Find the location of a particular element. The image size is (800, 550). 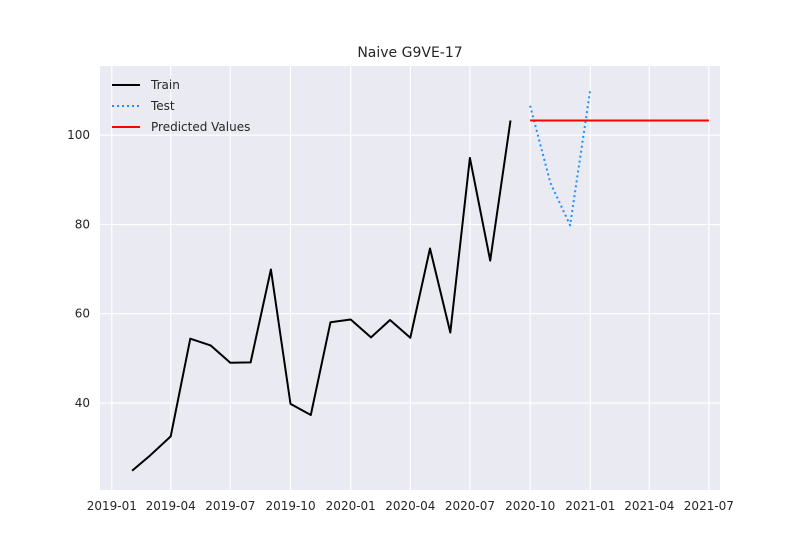

x-tick-label: 2021-07 is located at coordinates (709, 506).